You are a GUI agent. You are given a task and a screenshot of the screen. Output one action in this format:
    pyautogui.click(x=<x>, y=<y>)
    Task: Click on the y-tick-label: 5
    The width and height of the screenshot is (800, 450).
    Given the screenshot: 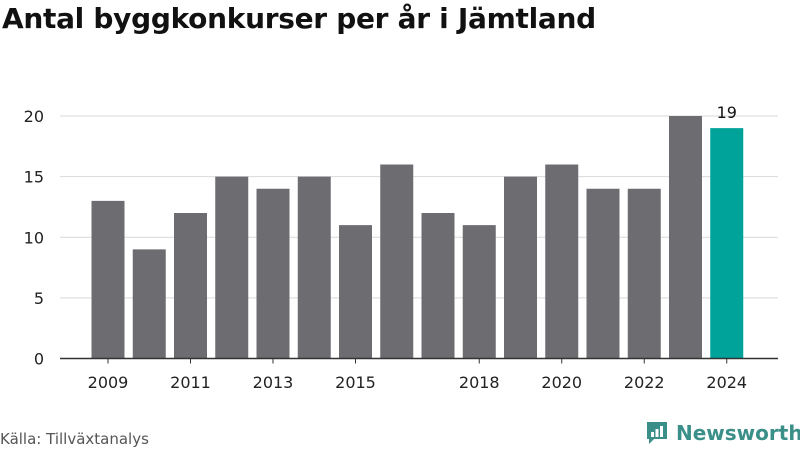 What is the action you would take?
    pyautogui.click(x=39, y=298)
    